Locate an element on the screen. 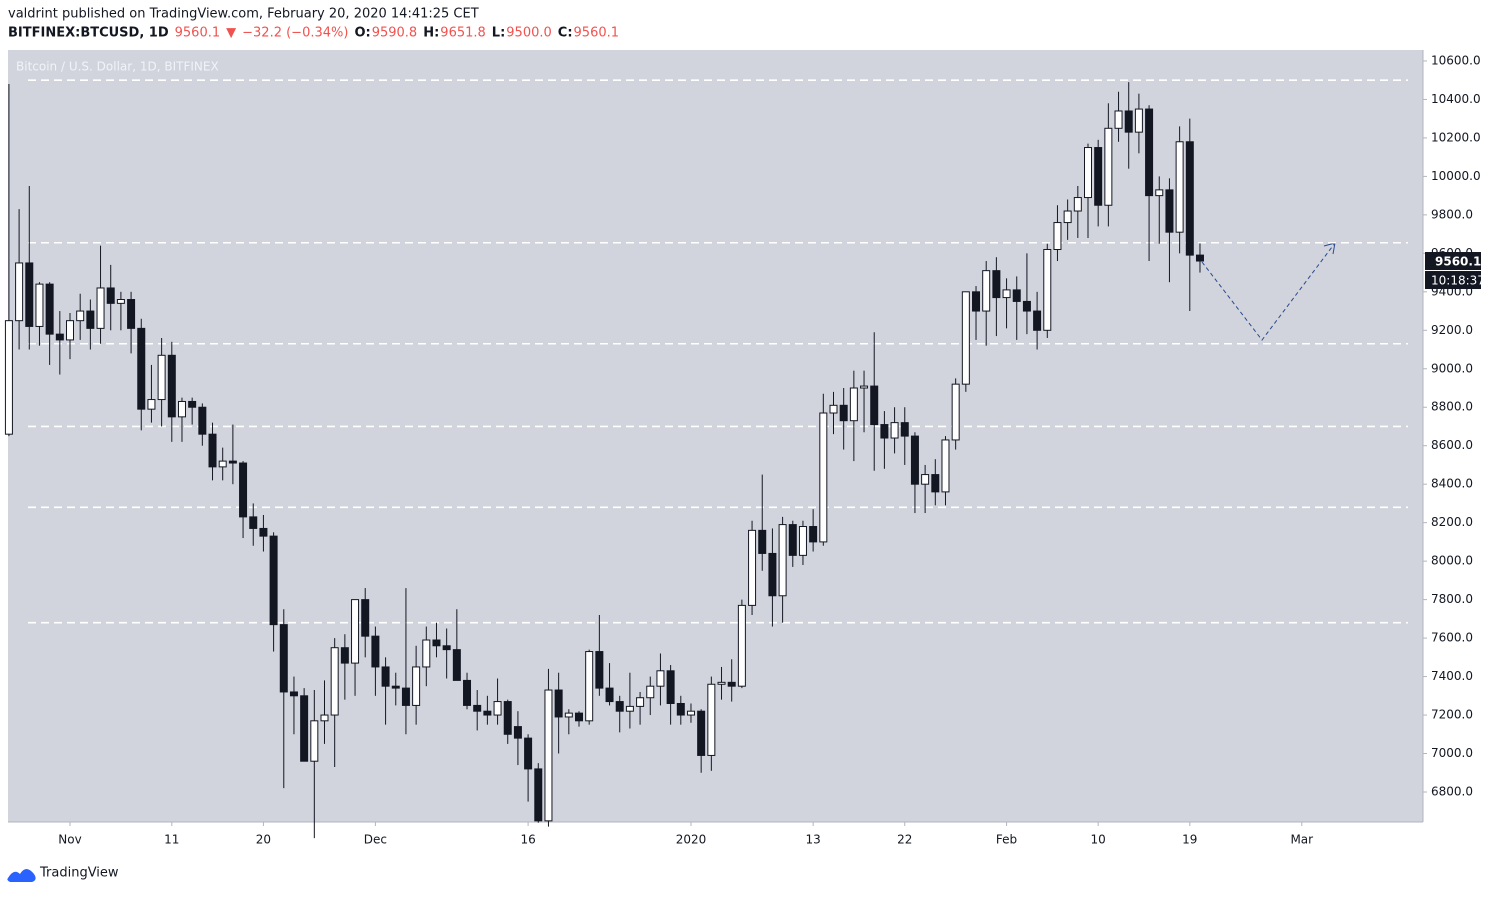 The width and height of the screenshot is (1503, 898). y-tick-label: 7600.0 is located at coordinates (1452, 638).